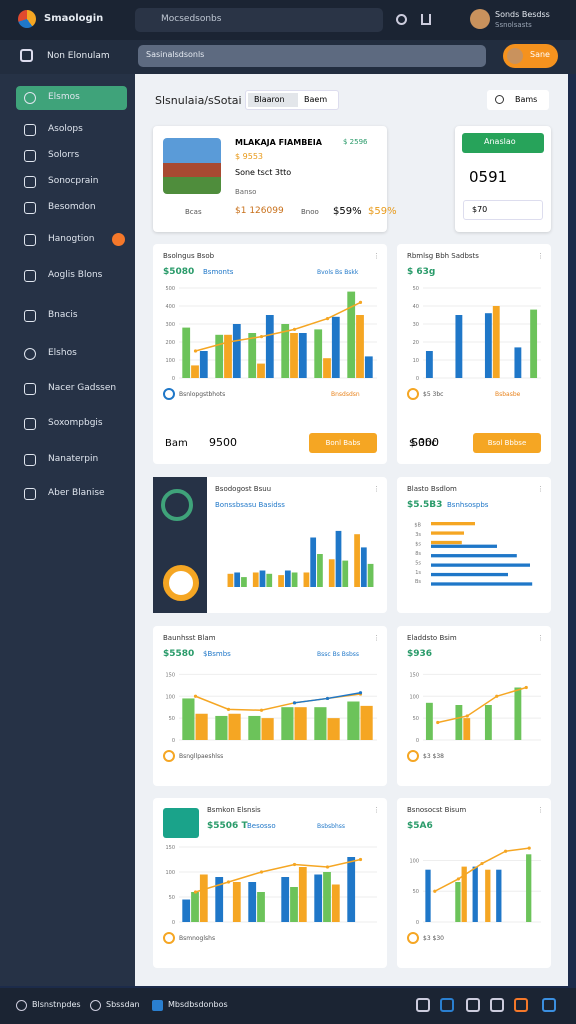 This screenshot has width=576, height=1024. I want to click on search-box: Sasinalsdsonls, so click(312, 56).